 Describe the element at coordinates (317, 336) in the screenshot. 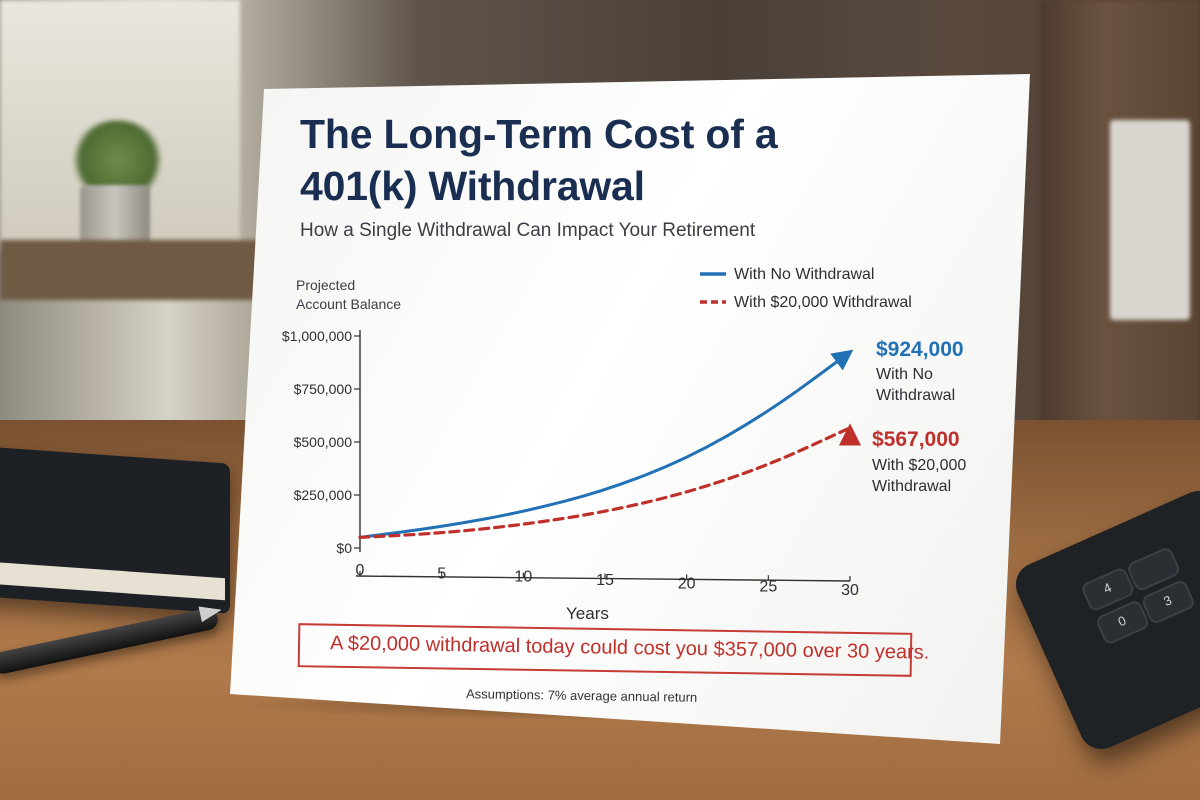

I see `y-tick-label: $1,000,000` at that location.